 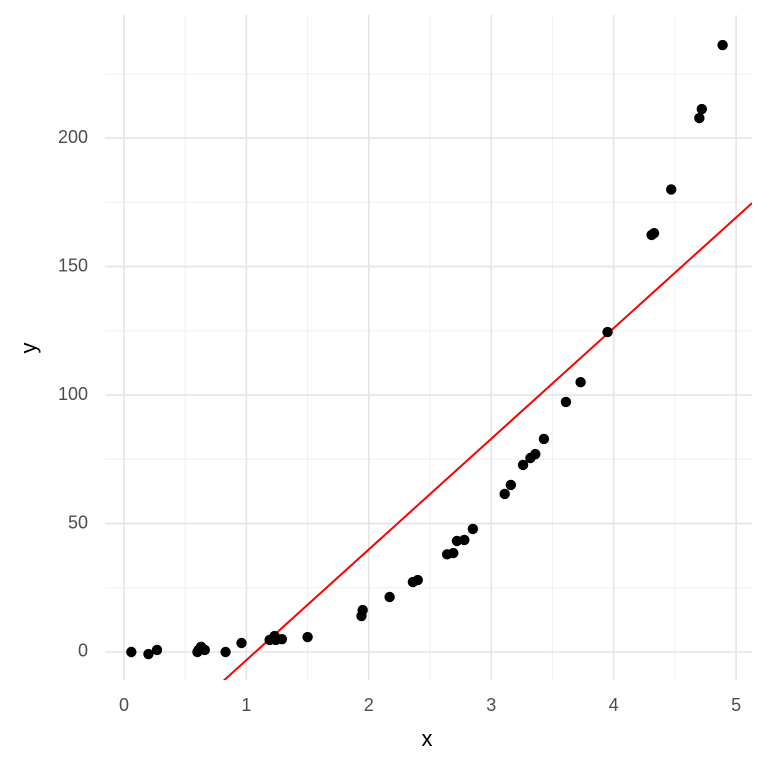 What do you see at coordinates (73, 265) in the screenshot?
I see `y-tick-label: 150` at bounding box center [73, 265].